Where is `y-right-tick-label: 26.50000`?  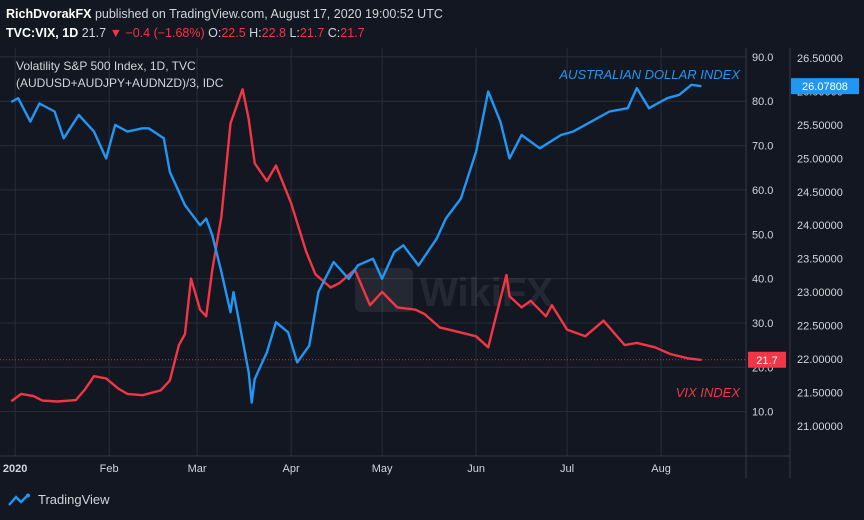 y-right-tick-label: 26.50000 is located at coordinates (820, 59).